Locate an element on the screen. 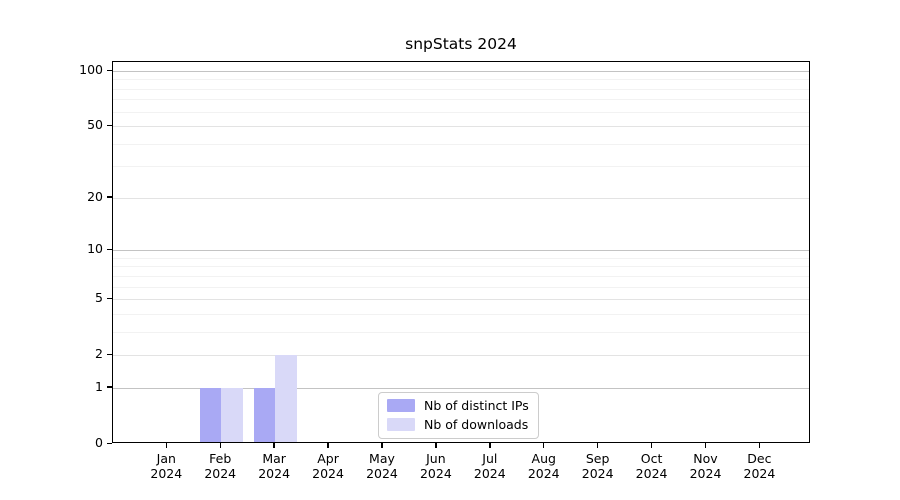 This screenshot has width=900, height=500. x-tick-mar is located at coordinates (274, 445).